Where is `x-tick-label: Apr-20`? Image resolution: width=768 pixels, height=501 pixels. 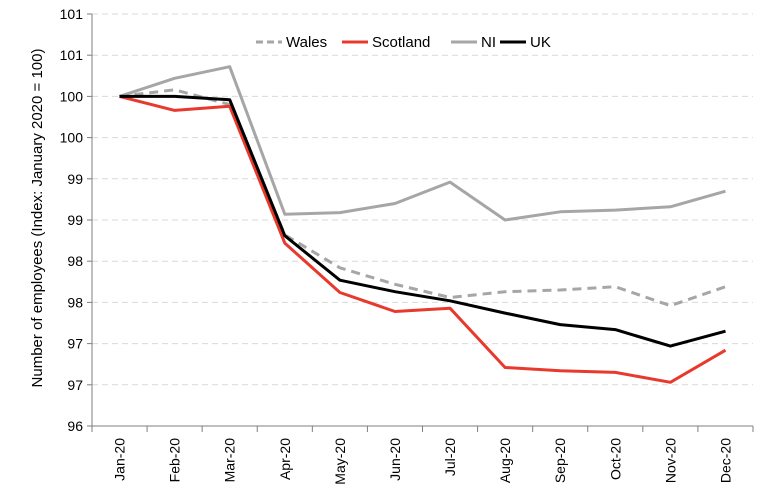
x-tick-label: Apr-20 is located at coordinates (285, 459).